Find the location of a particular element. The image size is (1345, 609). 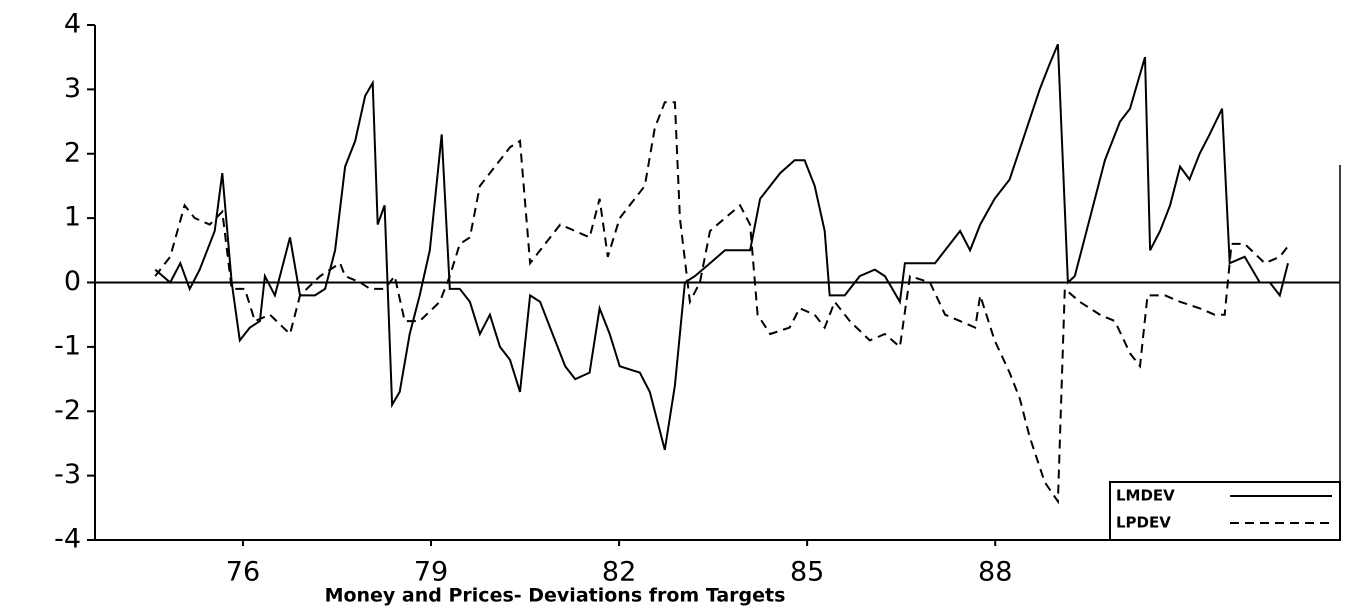

y-tick-label: -1 is located at coordinates (67, 345).